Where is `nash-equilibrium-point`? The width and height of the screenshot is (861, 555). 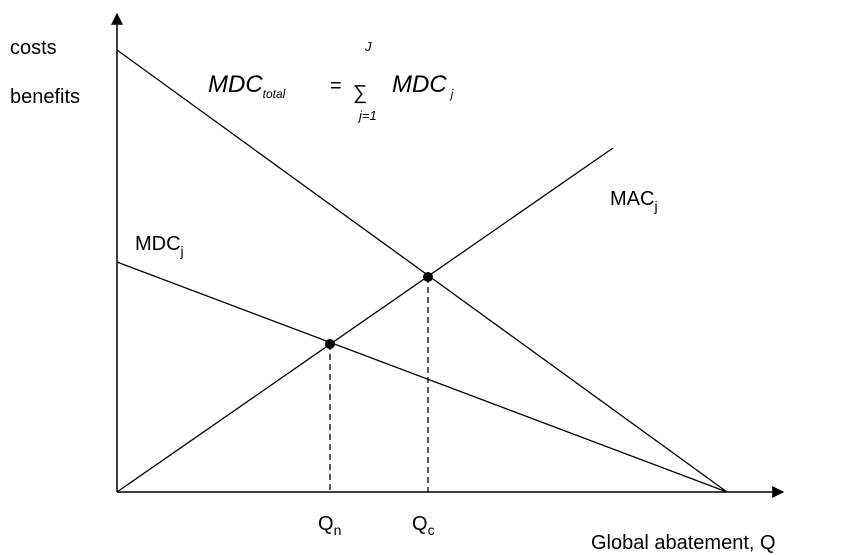
nash-equilibrium-point is located at coordinates (330, 344).